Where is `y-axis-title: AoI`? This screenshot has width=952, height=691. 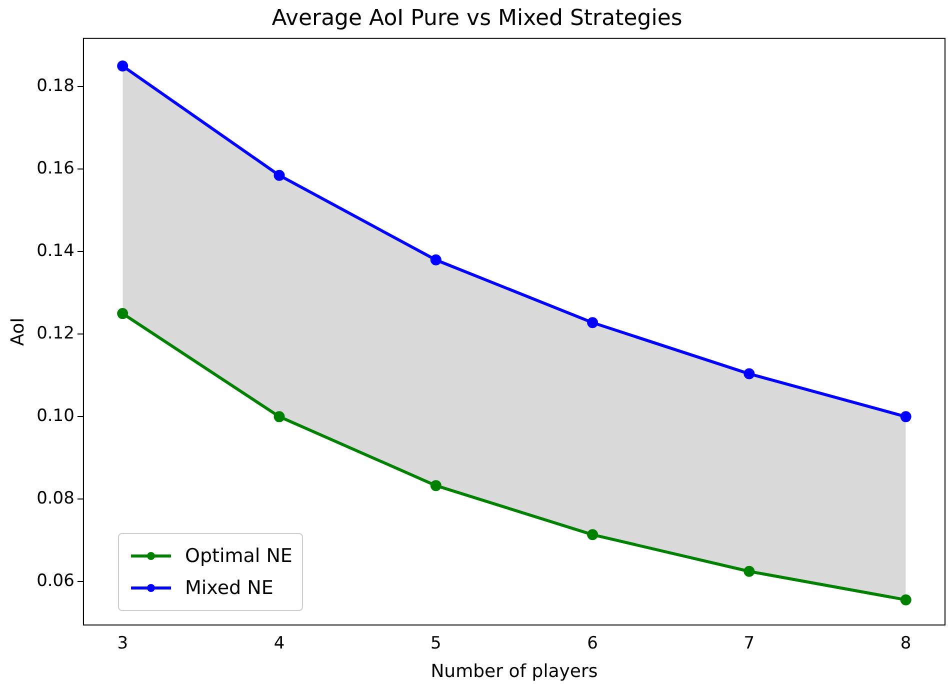 y-axis-title: AoI is located at coordinates (17, 332).